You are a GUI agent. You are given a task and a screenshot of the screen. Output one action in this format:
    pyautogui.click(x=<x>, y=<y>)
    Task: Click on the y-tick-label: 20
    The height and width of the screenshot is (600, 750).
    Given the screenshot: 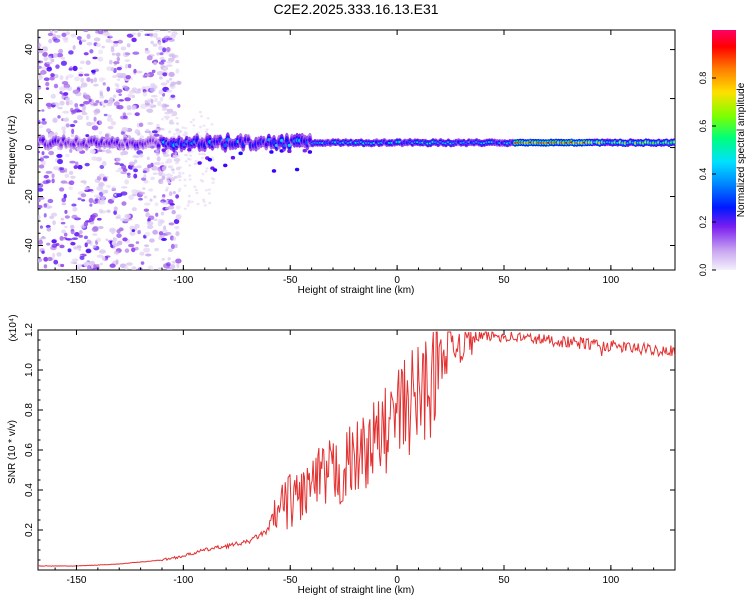 What is the action you would take?
    pyautogui.click(x=29, y=99)
    